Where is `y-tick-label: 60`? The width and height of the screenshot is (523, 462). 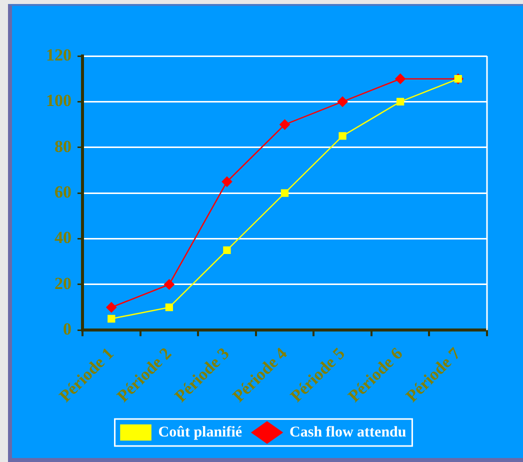
y-tick-label: 60 is located at coordinates (63, 192).